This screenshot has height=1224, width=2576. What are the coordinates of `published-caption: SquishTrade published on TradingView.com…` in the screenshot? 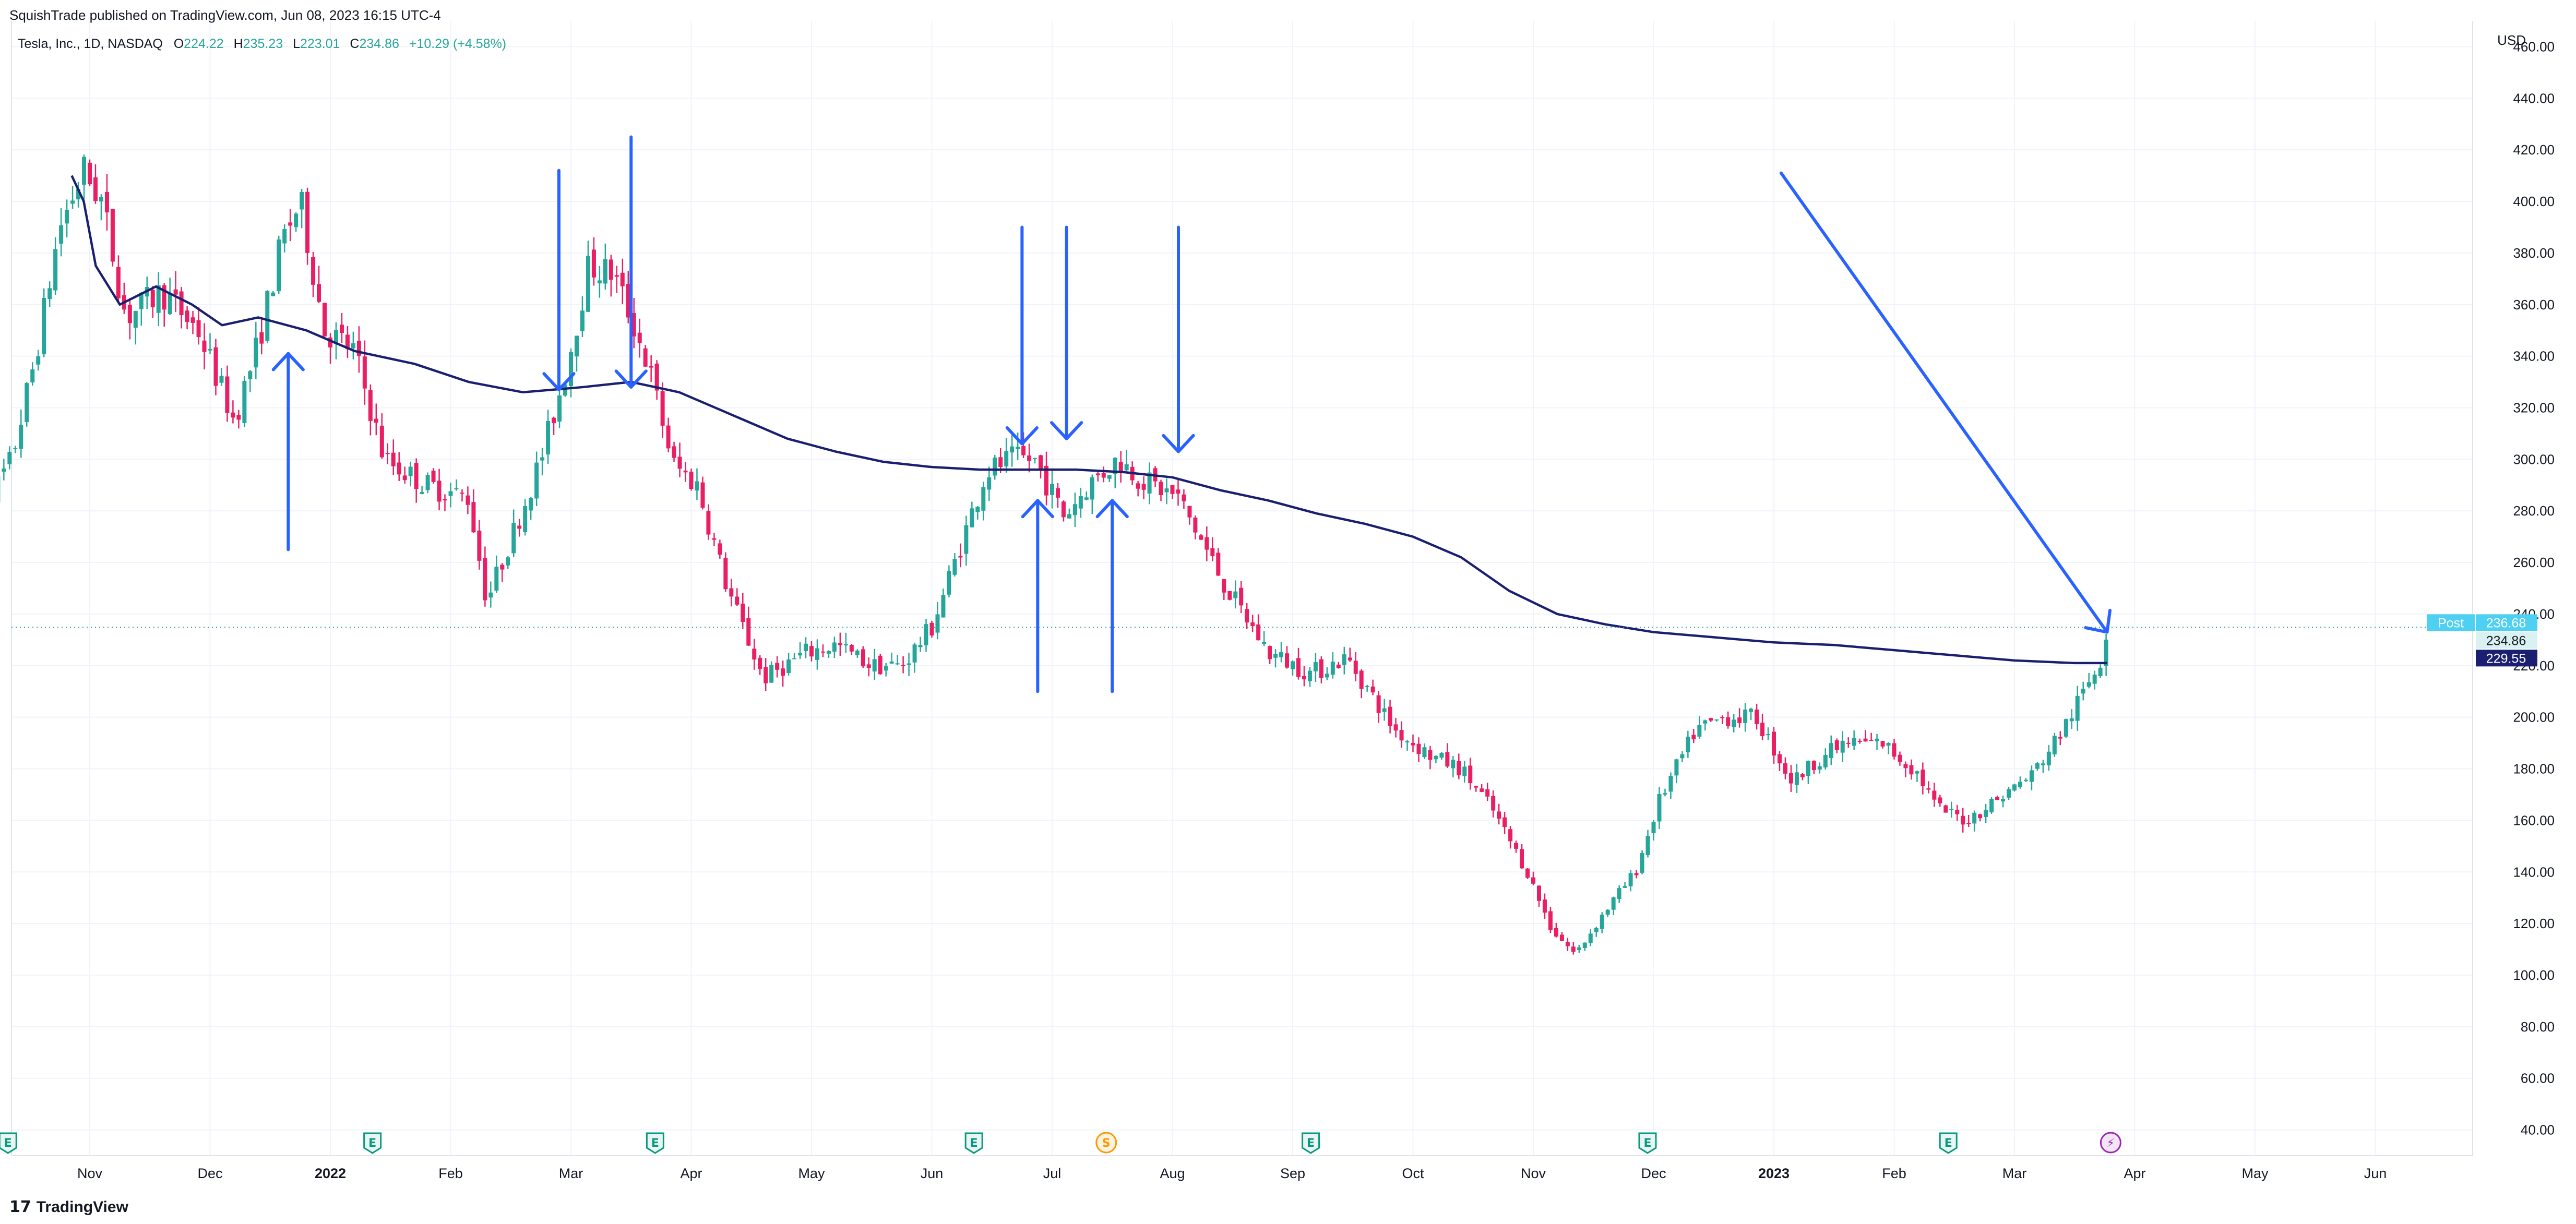 It's located at (225, 15).